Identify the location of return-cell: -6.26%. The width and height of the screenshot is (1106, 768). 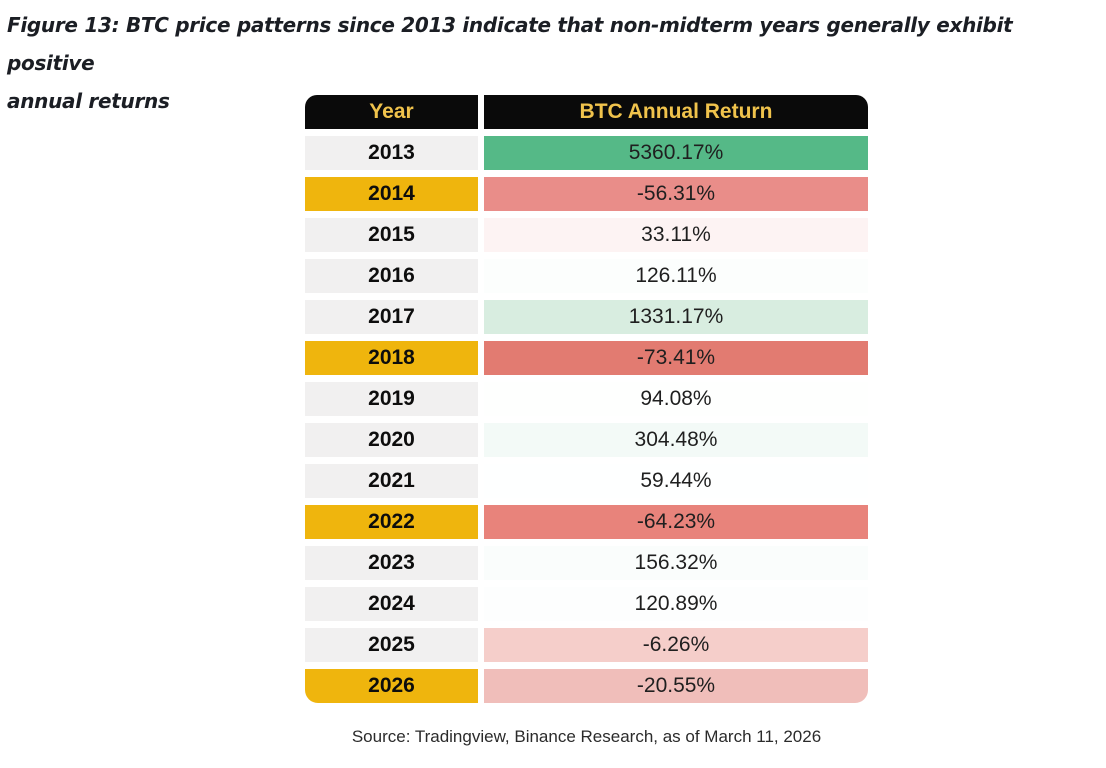
(676, 645).